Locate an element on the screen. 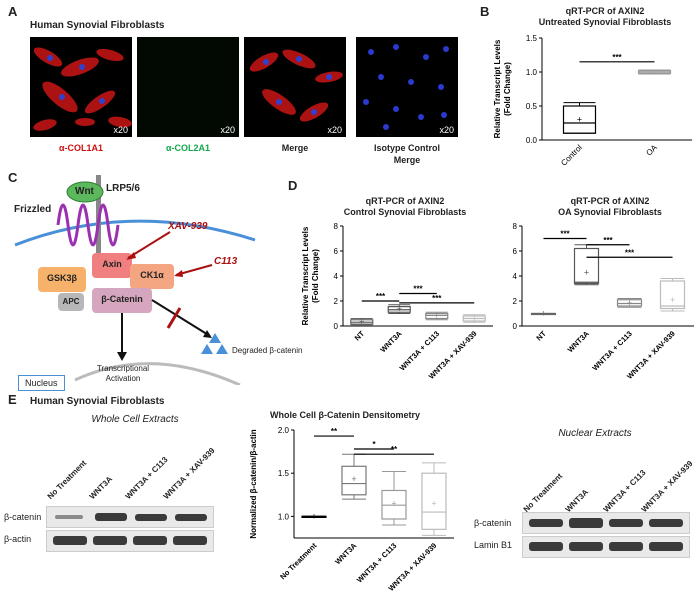 This screenshot has height=604, width=700. label-transcription-line1: Transcriptional is located at coordinates (123, 368).